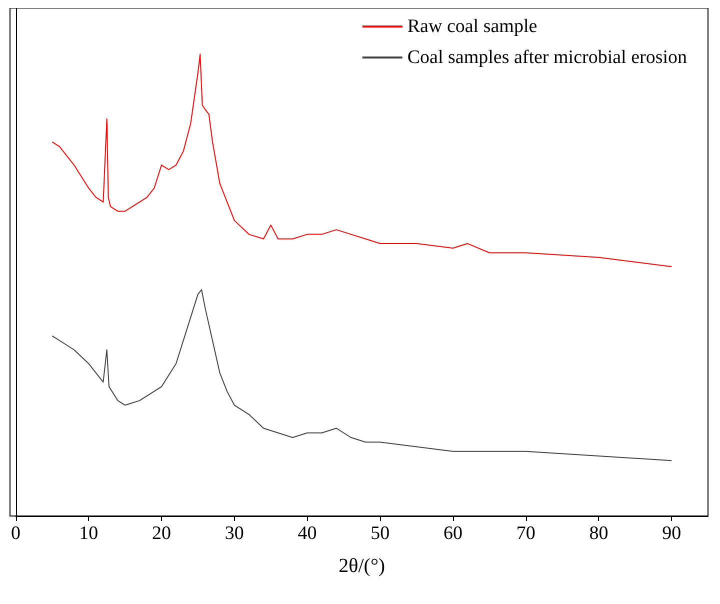 The width and height of the screenshot is (720, 604). Describe the element at coordinates (547, 57) in the screenshot. I see `legend-label: Coal samples after microbial erosion` at that location.